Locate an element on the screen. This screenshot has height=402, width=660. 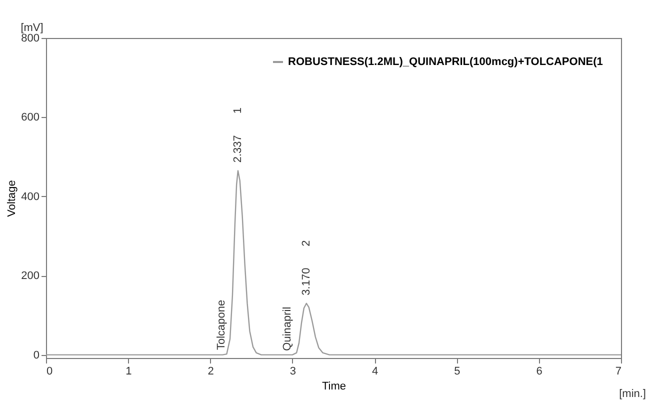
y-tick-label: 800 is located at coordinates (30, 38).